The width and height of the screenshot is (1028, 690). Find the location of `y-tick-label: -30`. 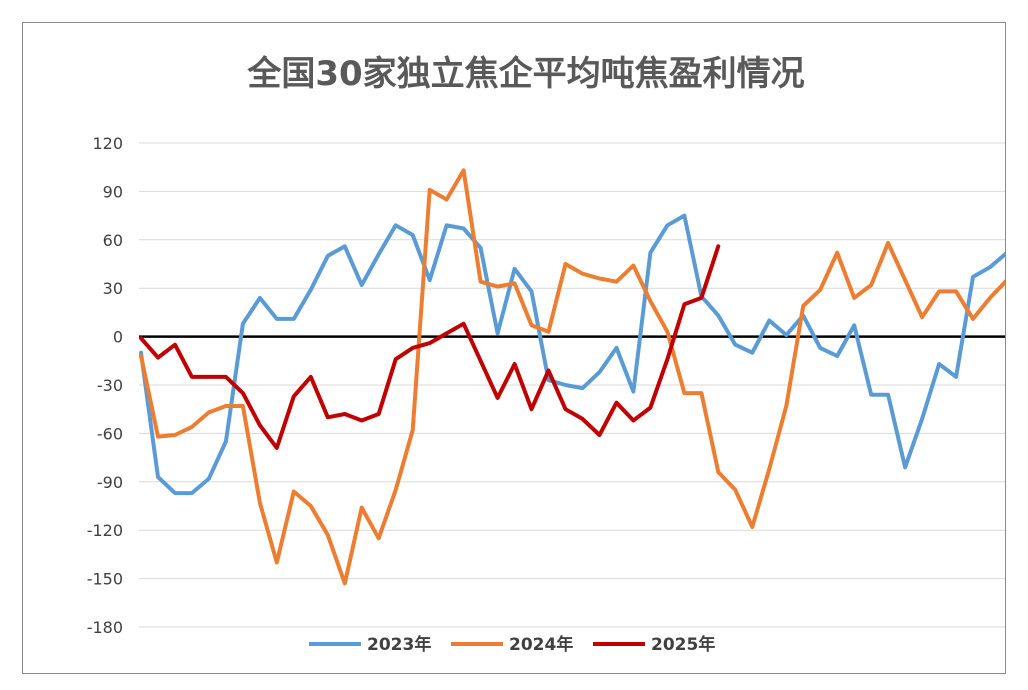

y-tick-label: -30 is located at coordinates (110, 385).